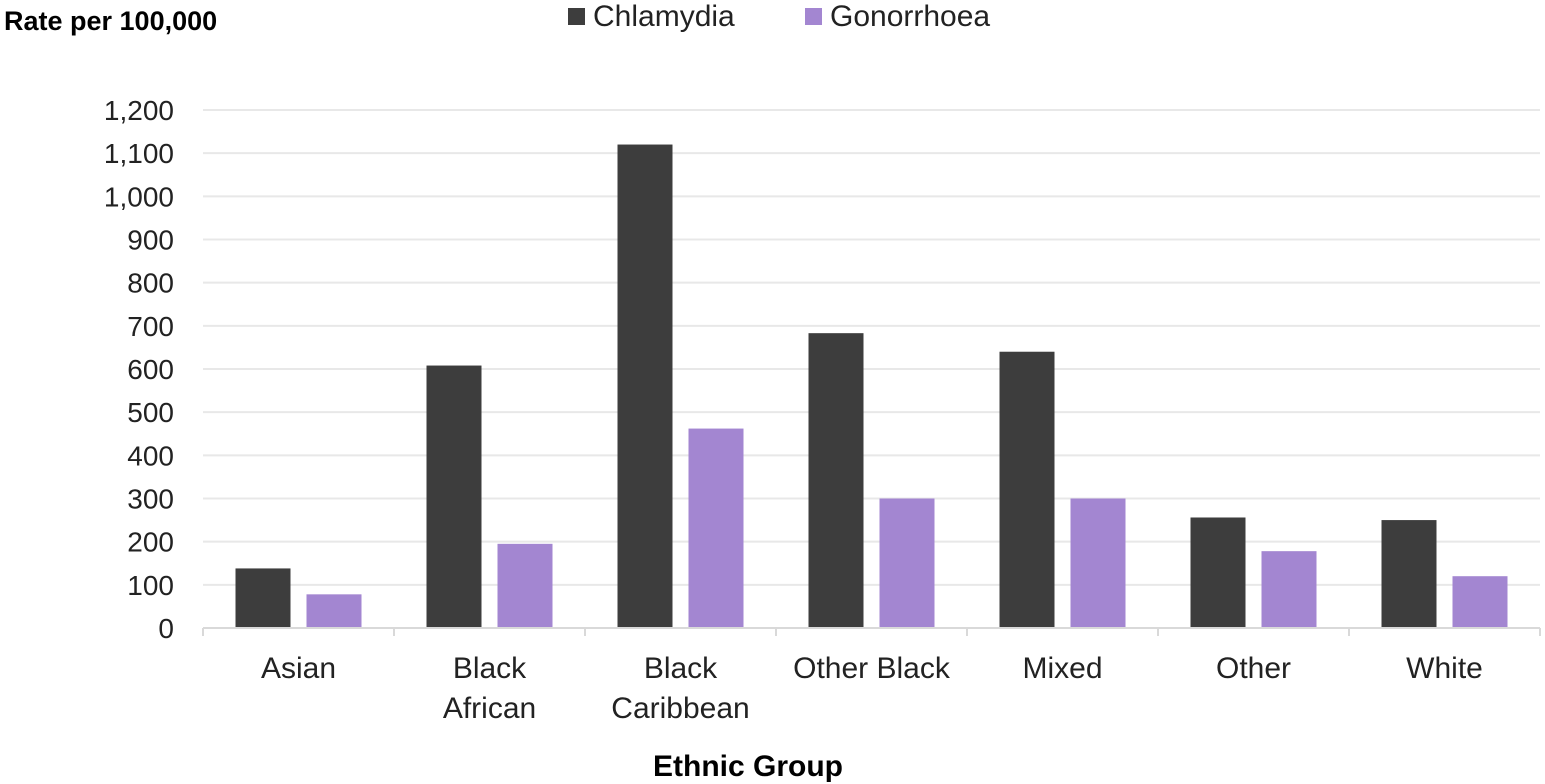 Image resolution: width=1545 pixels, height=784 pixels. Describe the element at coordinates (139, 153) in the screenshot. I see `y-tick-label: 1,100` at that location.